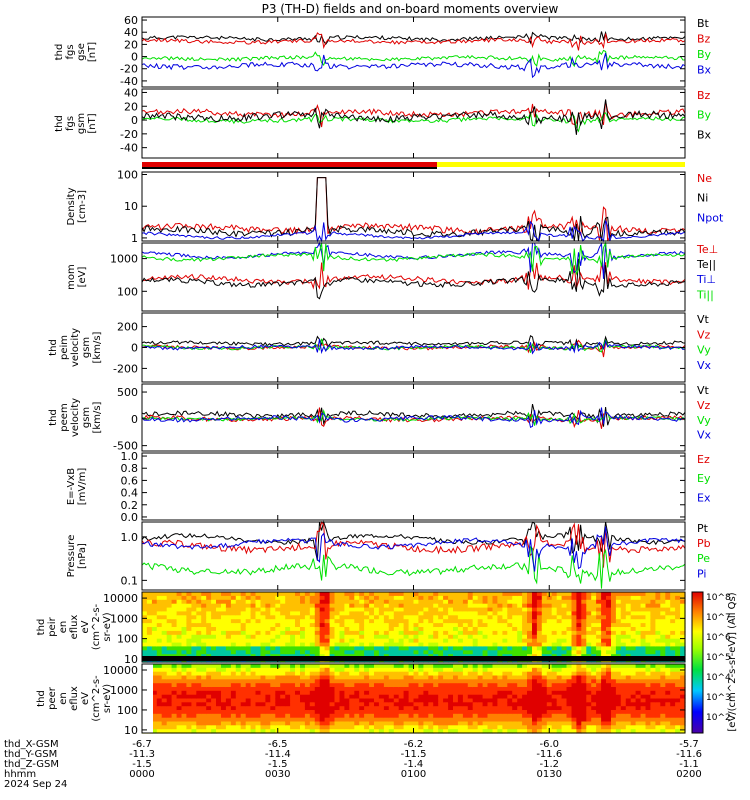  Describe the element at coordinates (82, 206) in the screenshot. I see `y-axis-label-line: [cm-3]` at that location.